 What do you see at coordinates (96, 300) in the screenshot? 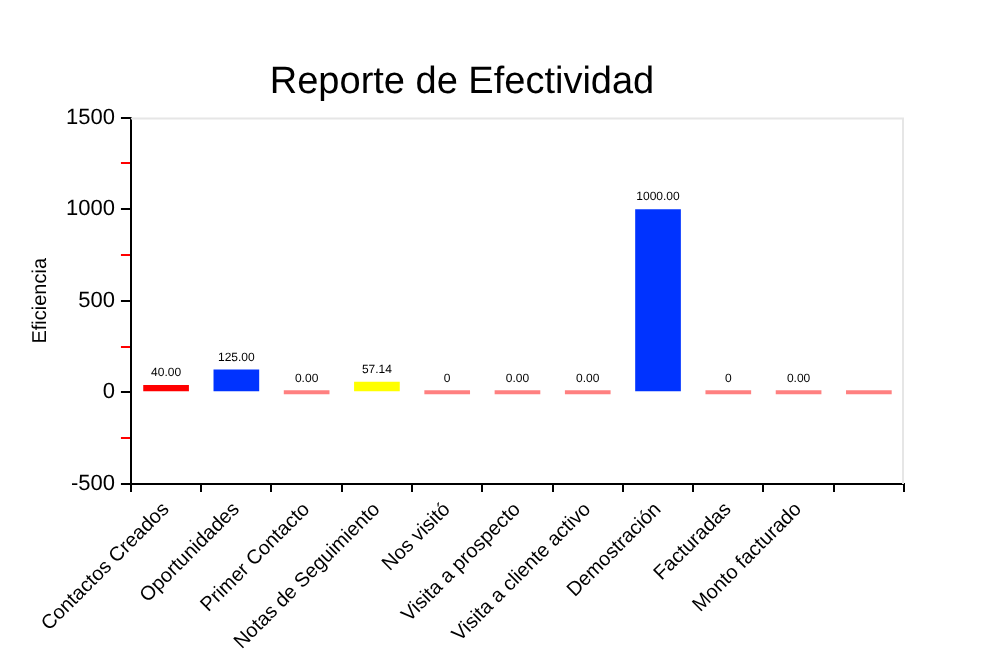
I see `y-tick-label: 500` at bounding box center [96, 300].